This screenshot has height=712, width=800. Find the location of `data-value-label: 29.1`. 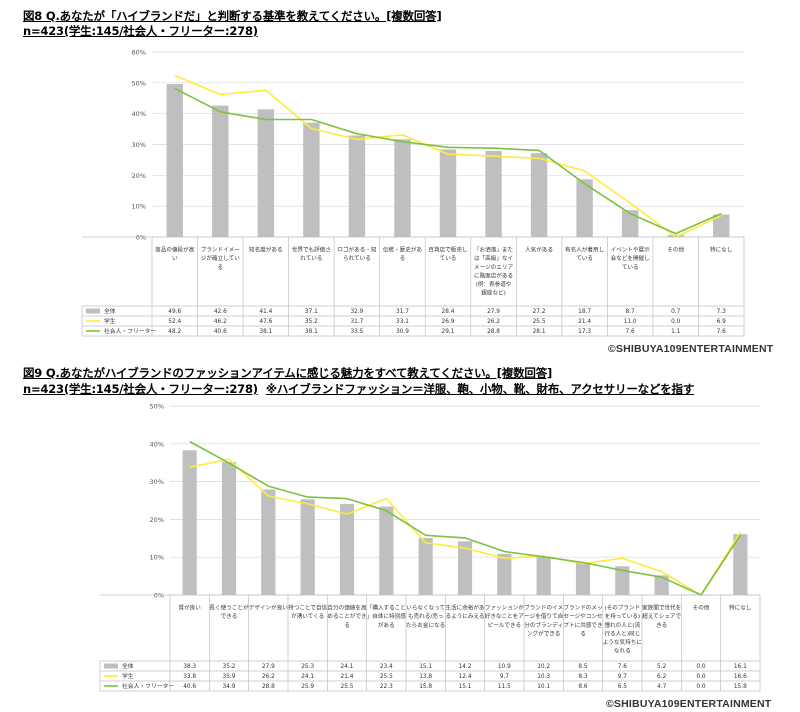

data-value-label: 29.1 is located at coordinates (448, 332).